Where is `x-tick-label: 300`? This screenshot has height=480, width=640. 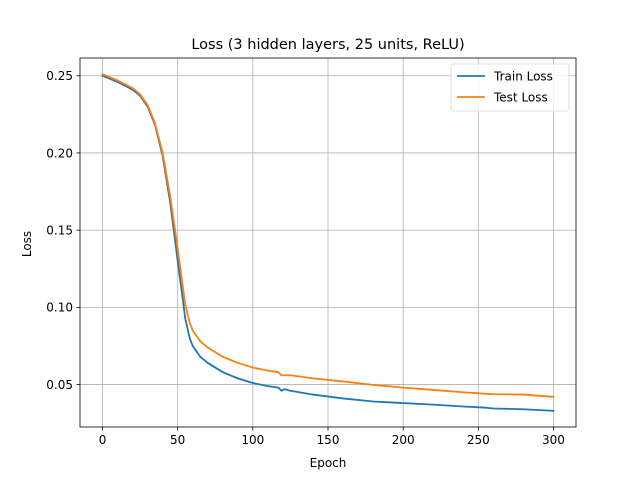 x-tick-label: 300 is located at coordinates (553, 440).